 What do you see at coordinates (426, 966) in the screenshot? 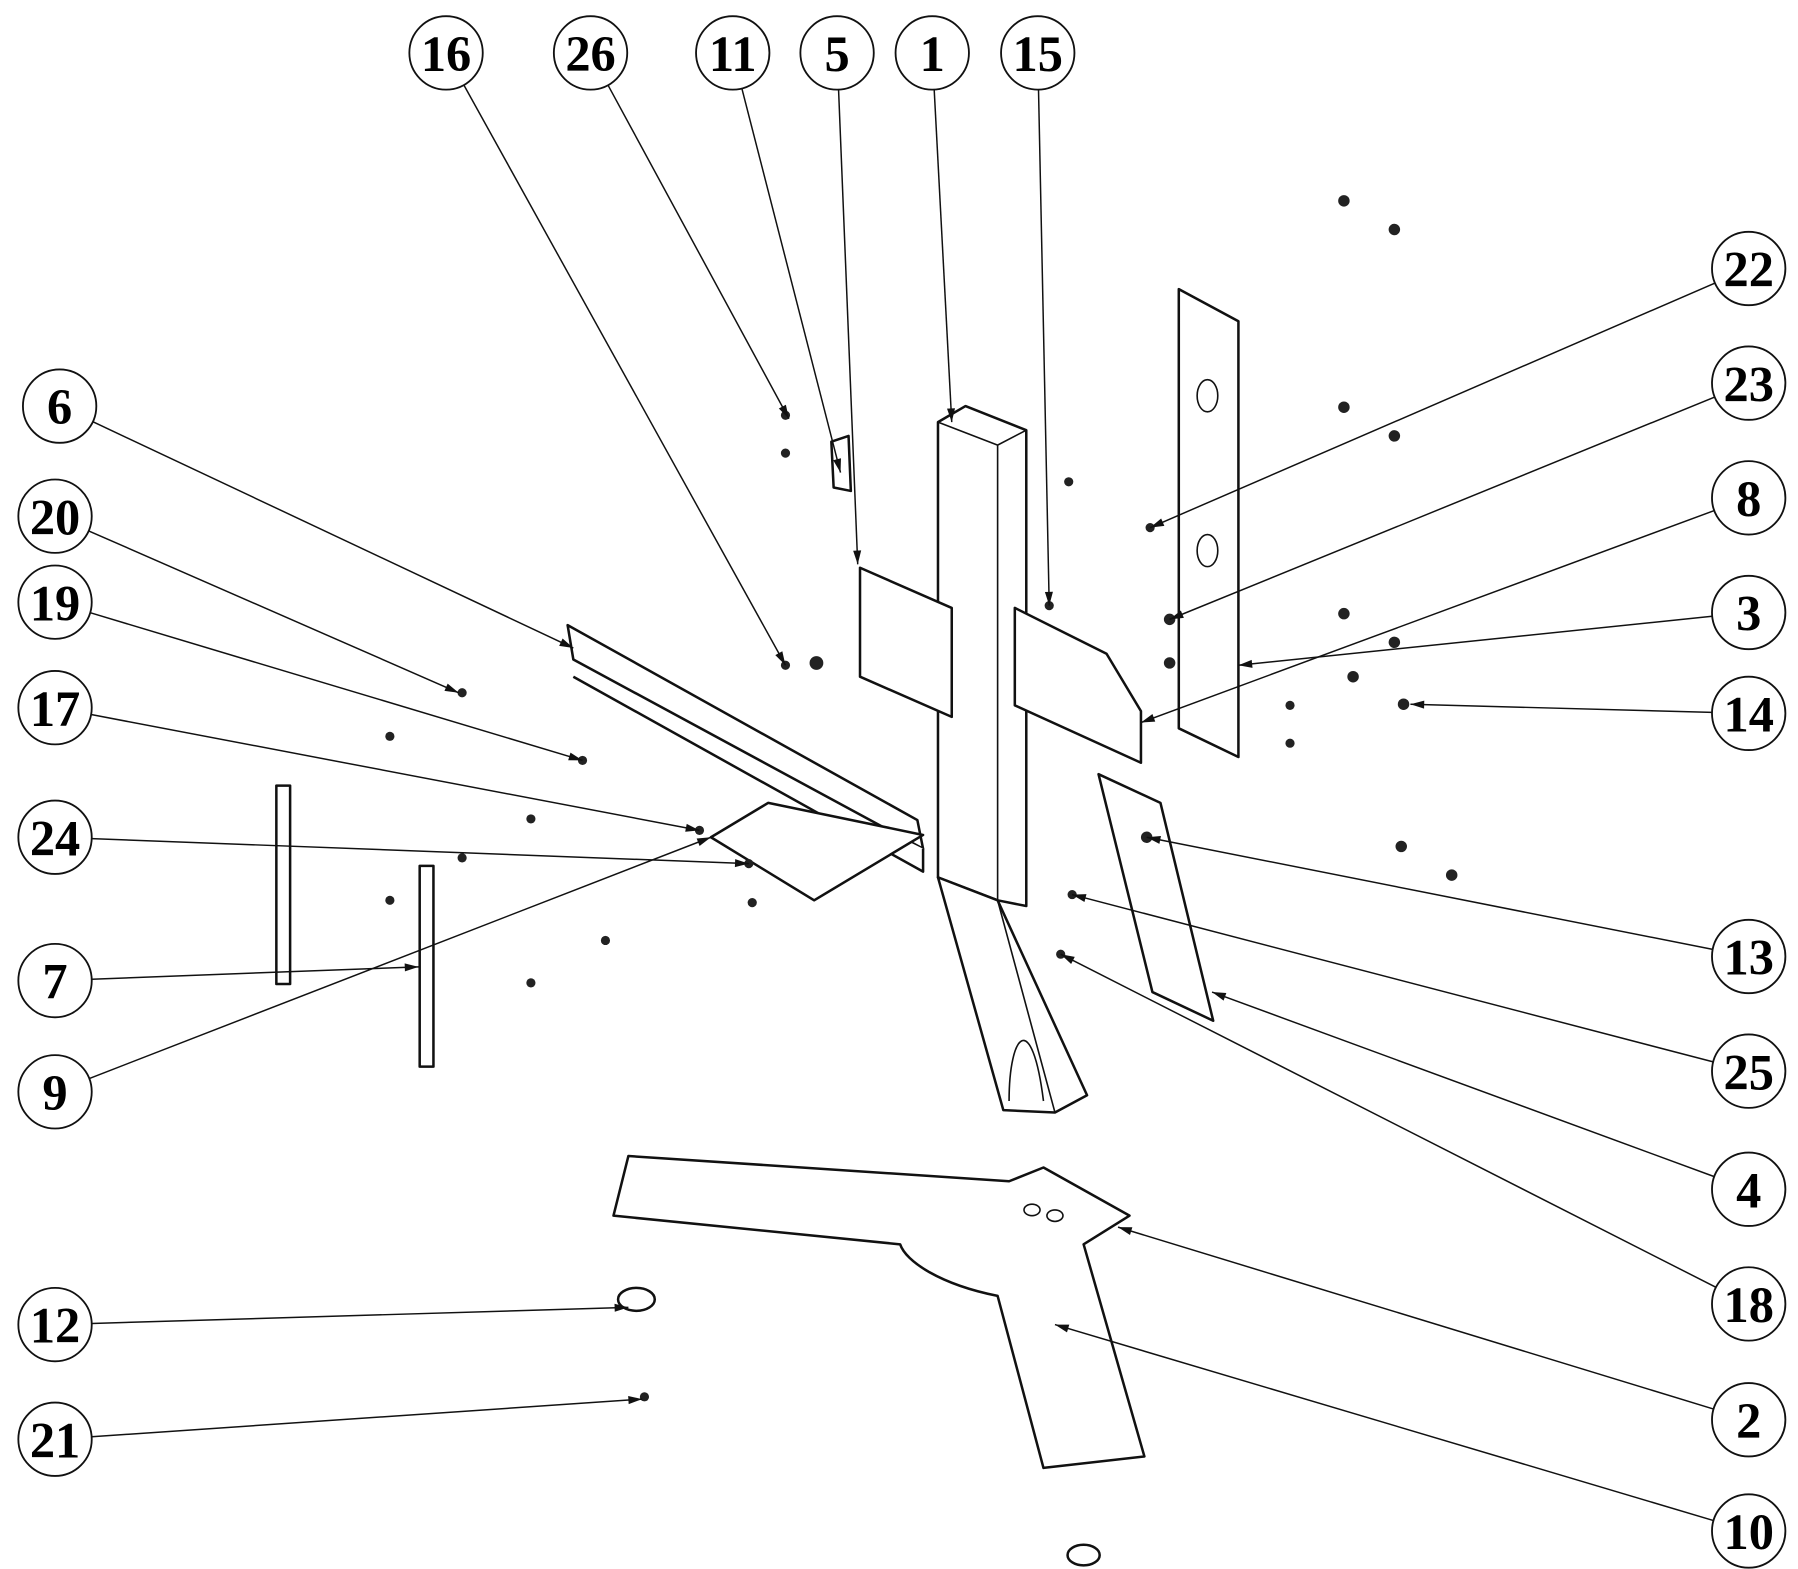
I see `bar-7b` at bounding box center [426, 966].